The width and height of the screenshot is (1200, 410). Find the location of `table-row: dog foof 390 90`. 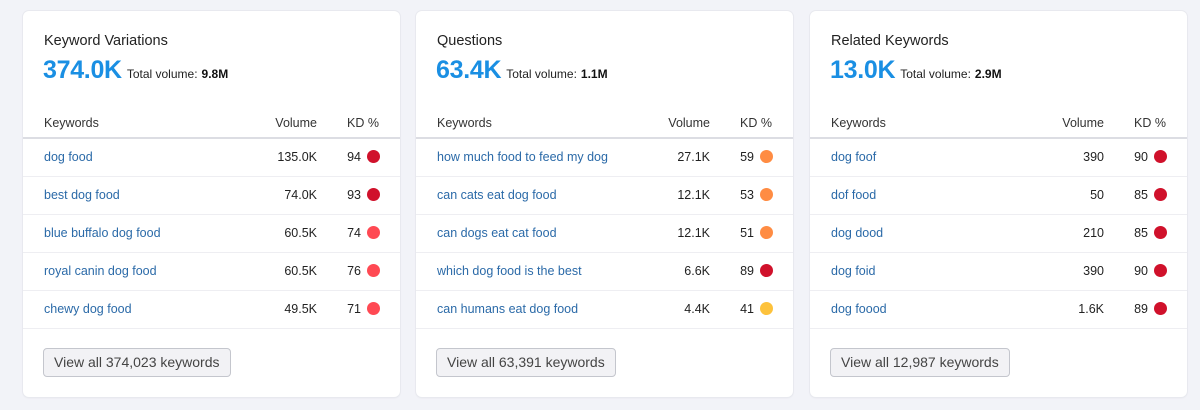

table-row: dog foof 390 90 is located at coordinates (998, 158).